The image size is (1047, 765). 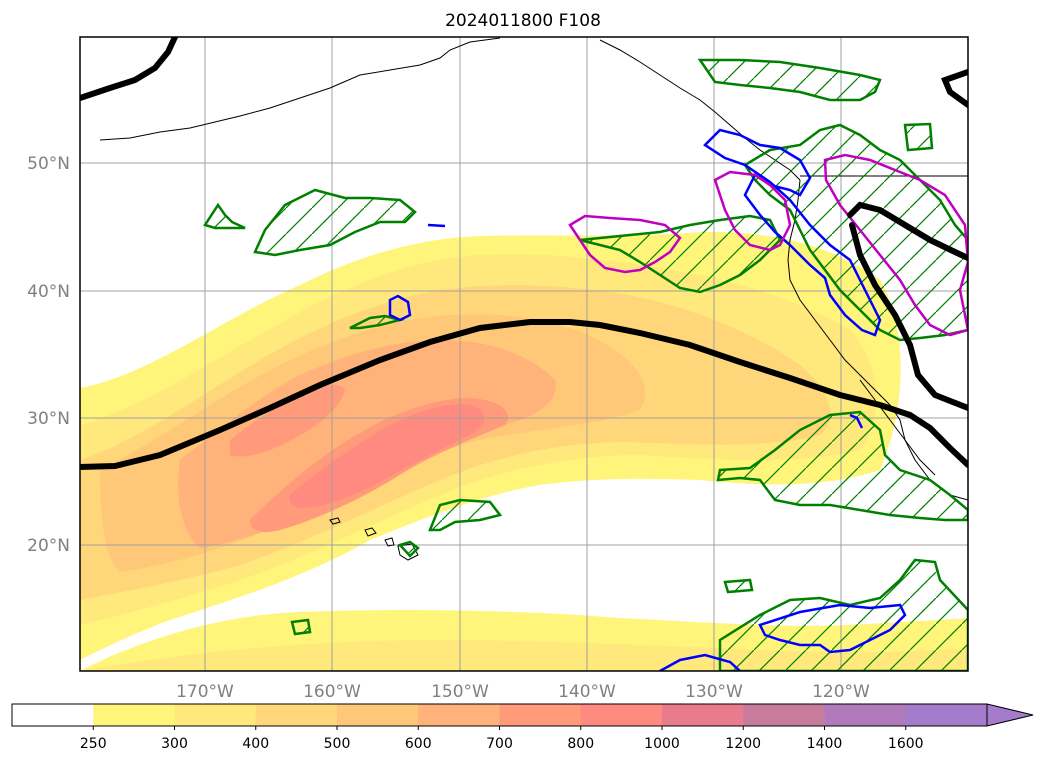 I want to click on green-contour-subtropic, so click(x=465, y=515).